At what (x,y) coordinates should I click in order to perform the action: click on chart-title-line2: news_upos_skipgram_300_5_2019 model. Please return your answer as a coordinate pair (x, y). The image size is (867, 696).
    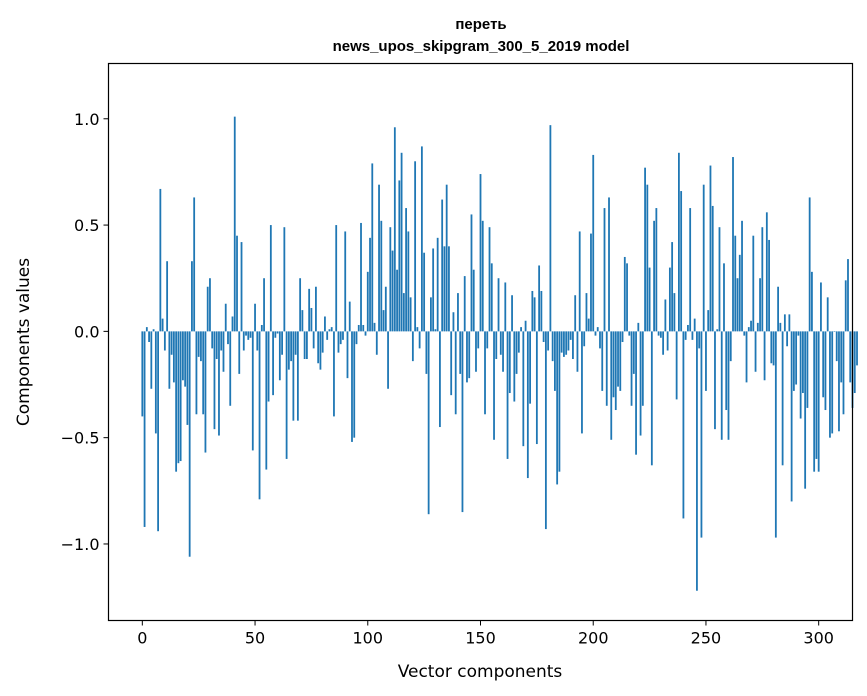
    Looking at the image, I should click on (481, 46).